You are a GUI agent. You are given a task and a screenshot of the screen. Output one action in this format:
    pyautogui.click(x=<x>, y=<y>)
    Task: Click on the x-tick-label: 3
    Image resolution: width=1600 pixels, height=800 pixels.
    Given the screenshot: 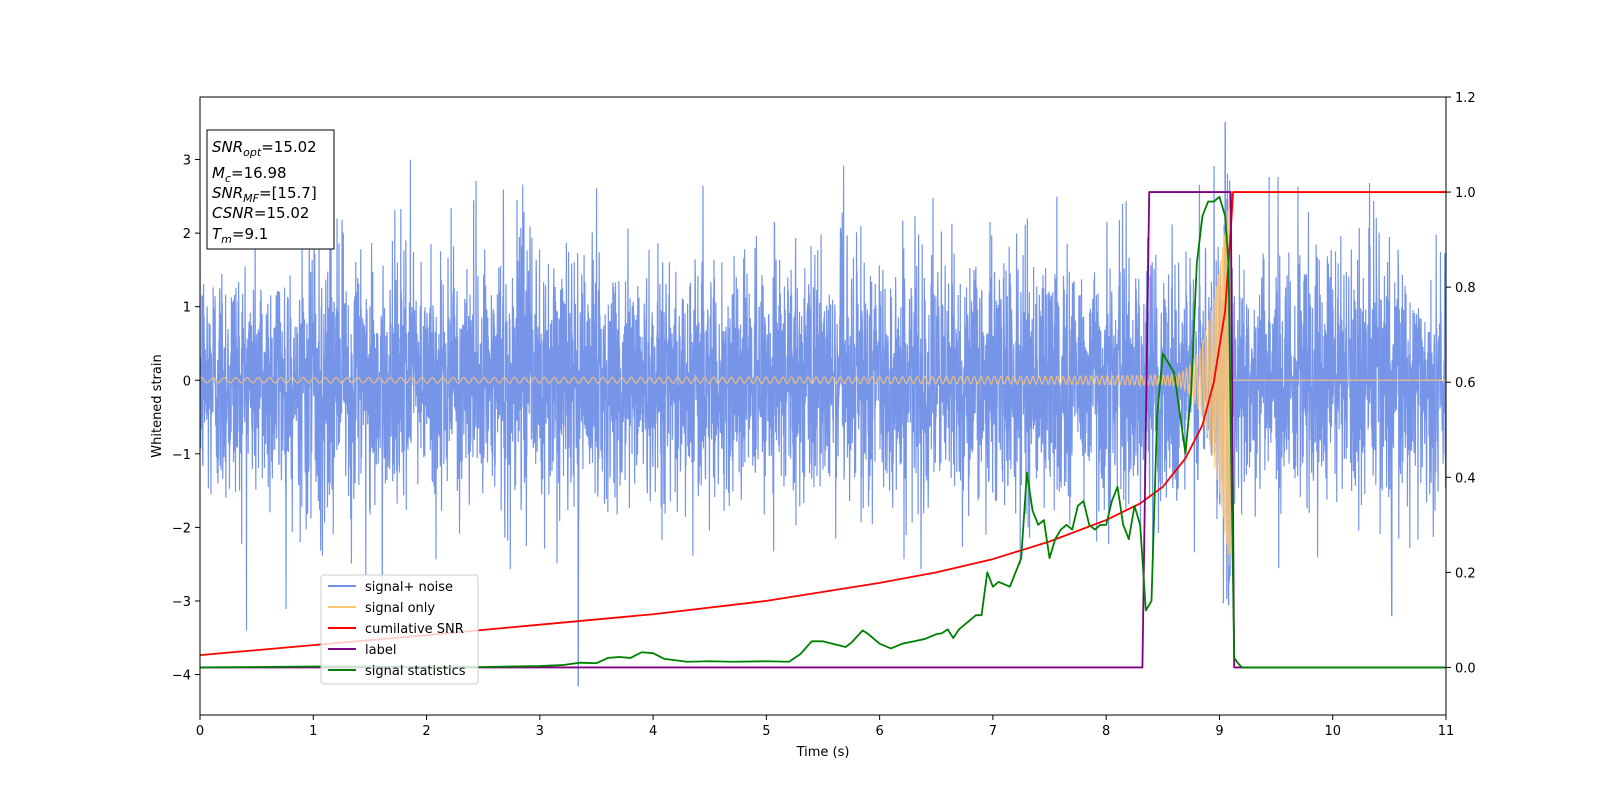 What is the action you would take?
    pyautogui.click(x=540, y=731)
    